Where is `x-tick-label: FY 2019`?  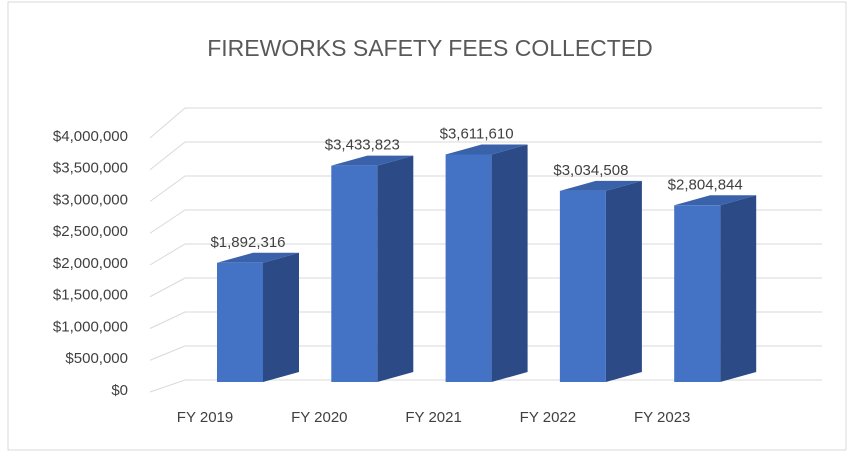 x-tick-label: FY 2019 is located at coordinates (205, 417).